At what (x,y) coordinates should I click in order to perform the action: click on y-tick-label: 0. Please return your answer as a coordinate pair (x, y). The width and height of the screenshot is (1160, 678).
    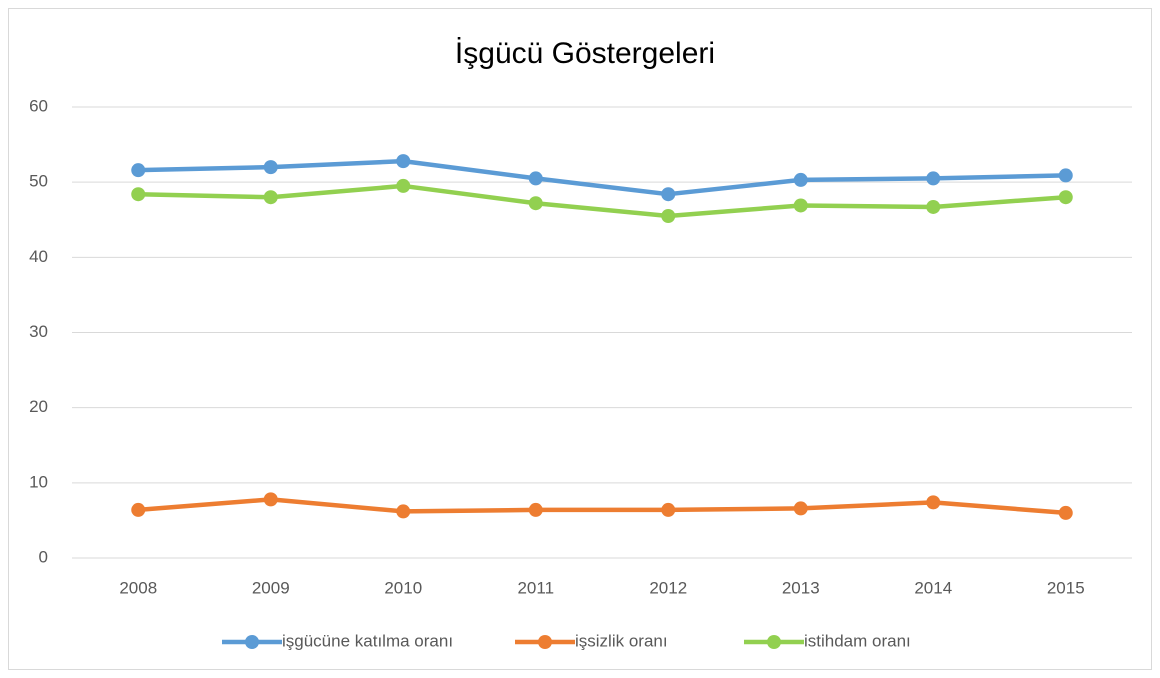
    Looking at the image, I should click on (43, 556).